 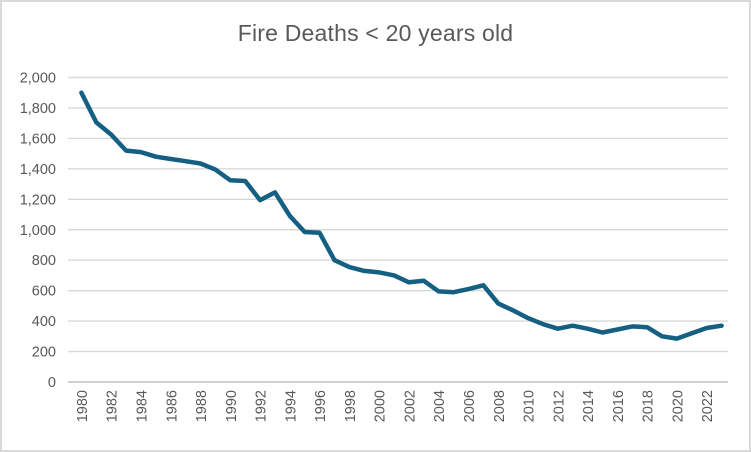 I want to click on x-axis-tick-label: 1988, so click(x=202, y=406).